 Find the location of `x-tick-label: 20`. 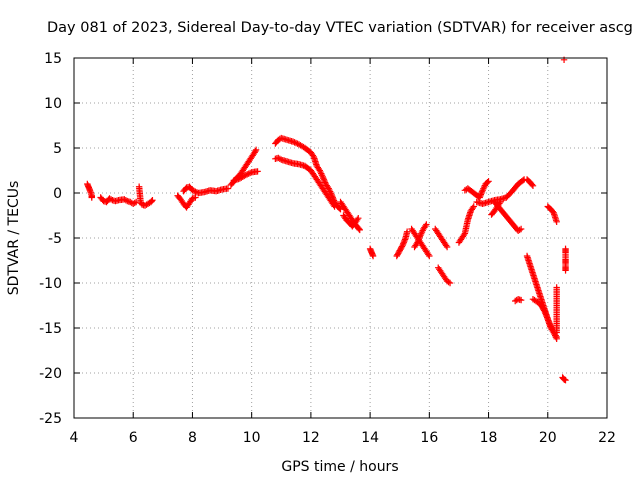

x-tick-label: 20 is located at coordinates (548, 438).